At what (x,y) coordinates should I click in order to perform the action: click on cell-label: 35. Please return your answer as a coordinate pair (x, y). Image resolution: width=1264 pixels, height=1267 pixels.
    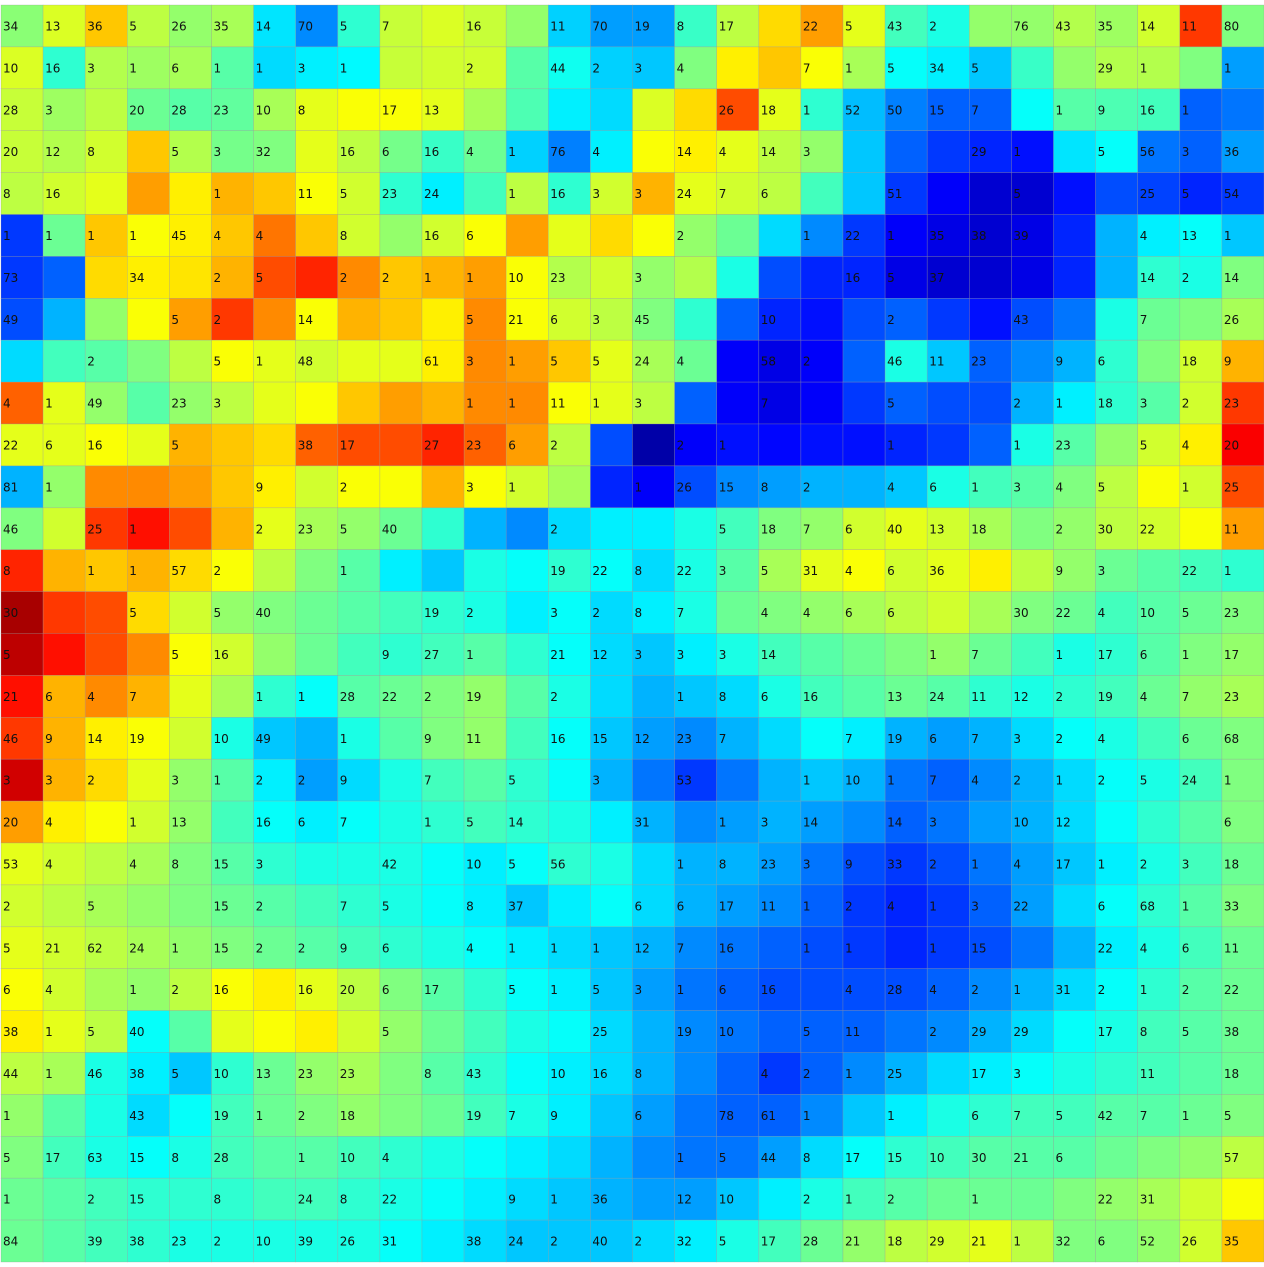
    Looking at the image, I should click on (1105, 26).